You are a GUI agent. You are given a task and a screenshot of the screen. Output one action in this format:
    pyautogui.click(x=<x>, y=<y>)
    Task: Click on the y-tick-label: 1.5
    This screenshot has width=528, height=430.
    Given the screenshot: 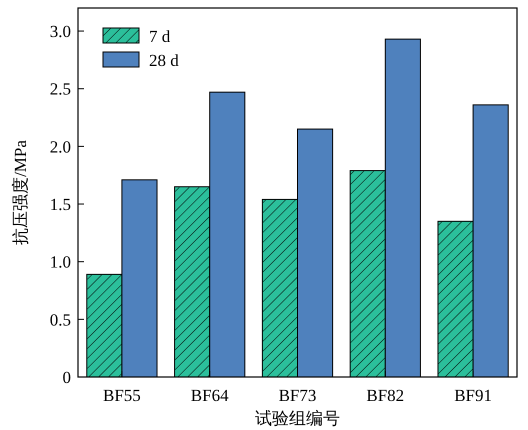 What is the action you would take?
    pyautogui.click(x=60, y=204)
    